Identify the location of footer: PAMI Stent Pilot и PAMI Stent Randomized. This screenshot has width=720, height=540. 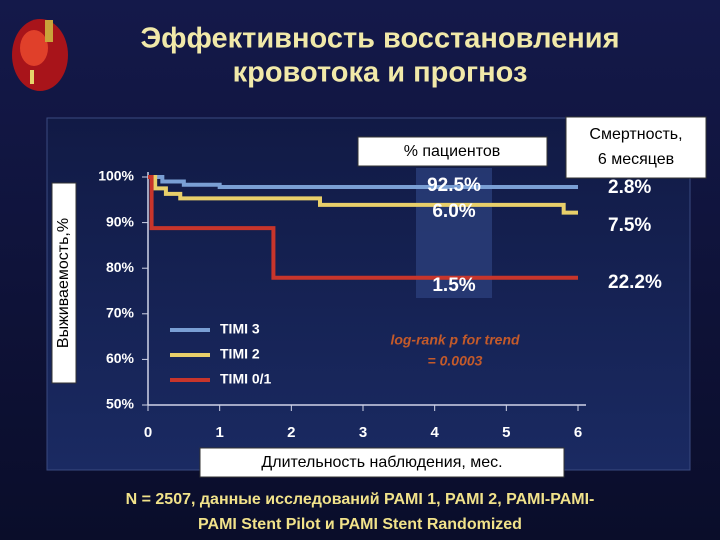
(360, 524).